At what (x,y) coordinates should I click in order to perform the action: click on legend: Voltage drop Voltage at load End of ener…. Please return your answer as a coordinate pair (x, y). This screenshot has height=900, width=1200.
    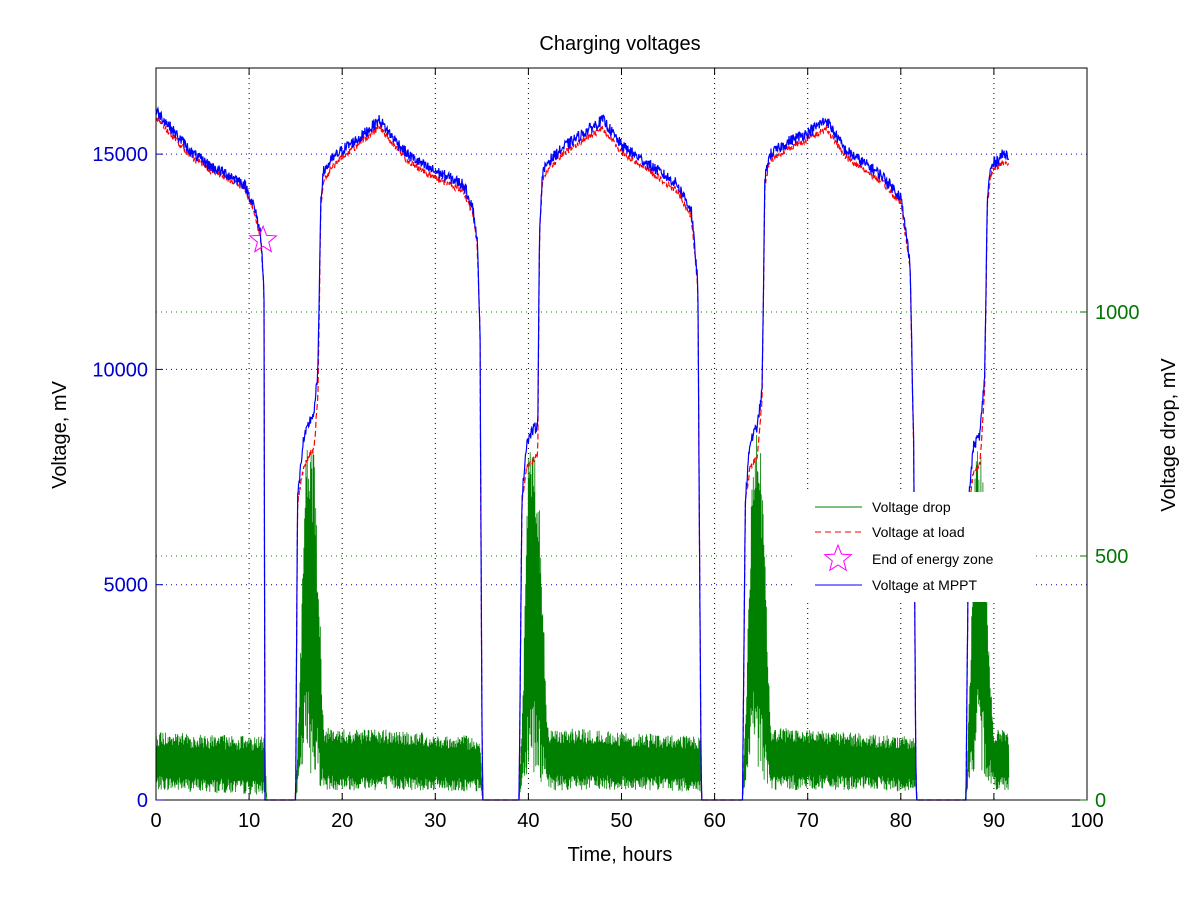
    Looking at the image, I should click on (915, 547).